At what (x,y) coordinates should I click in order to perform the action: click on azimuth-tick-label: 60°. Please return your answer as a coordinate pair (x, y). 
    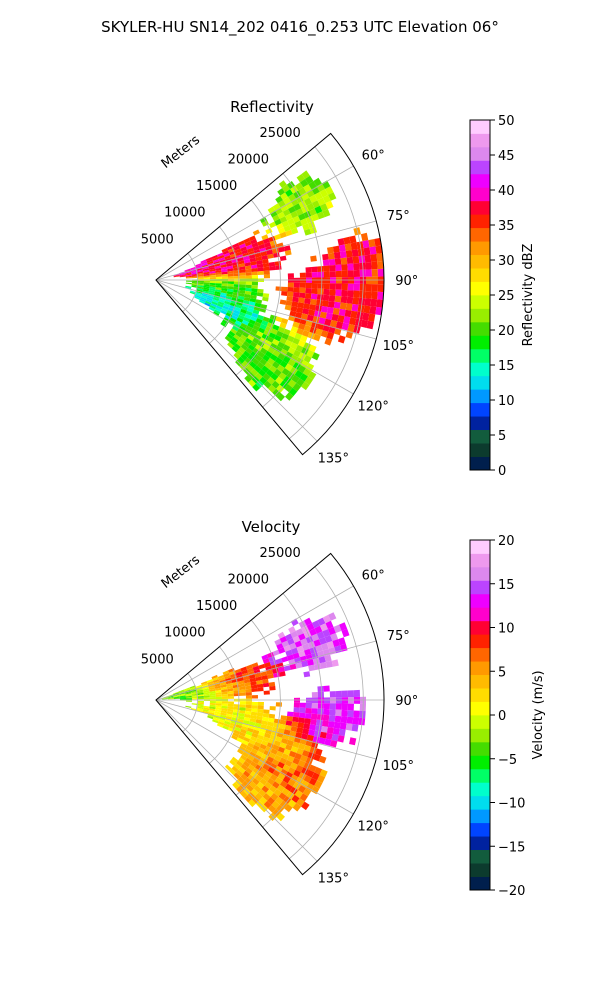
    Looking at the image, I should click on (373, 576).